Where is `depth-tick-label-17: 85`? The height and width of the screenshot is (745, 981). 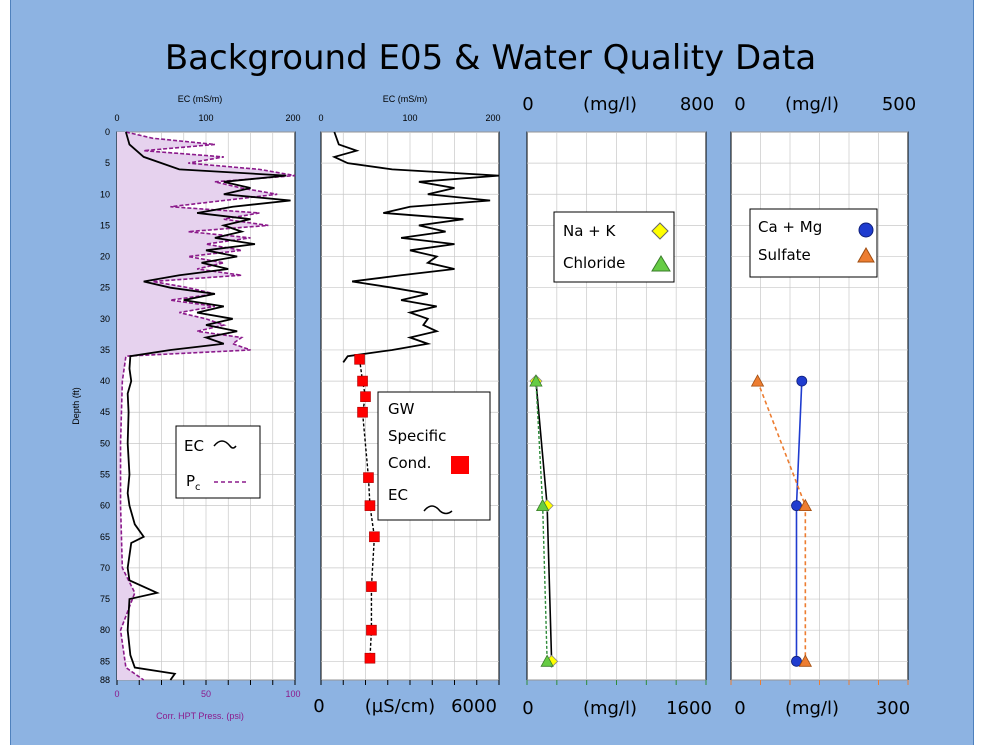 depth-tick-label-17: 85 is located at coordinates (105, 661).